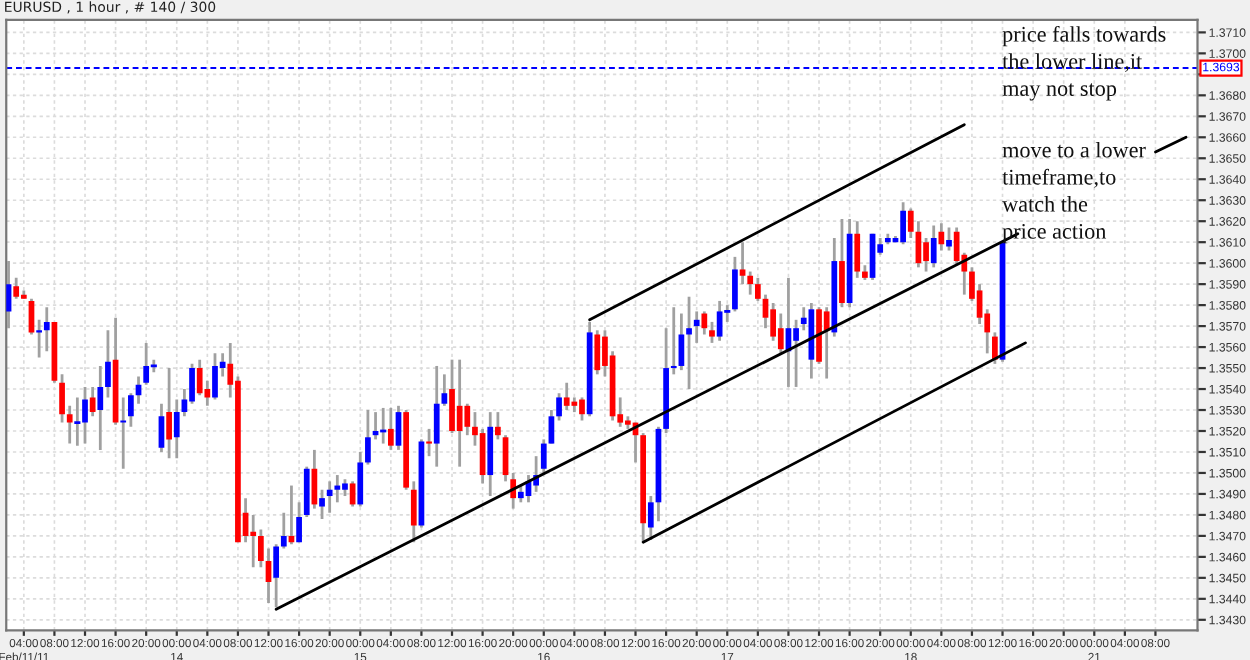 The height and width of the screenshot is (660, 1250). I want to click on annotation: price falls towards the lower line,it may not stop, so click(1084, 63).